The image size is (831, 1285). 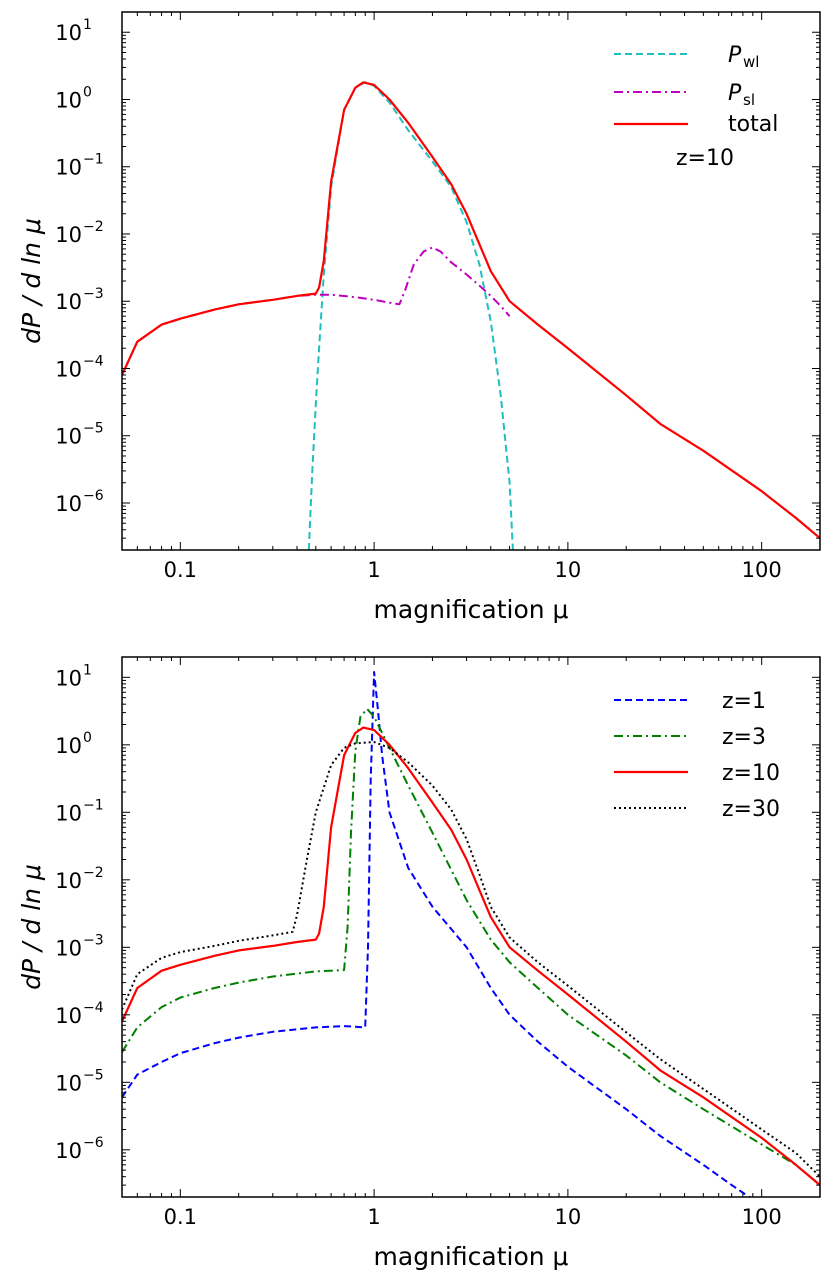 What do you see at coordinates (316, 311) in the screenshot?
I see `series-line-p-sl` at bounding box center [316, 311].